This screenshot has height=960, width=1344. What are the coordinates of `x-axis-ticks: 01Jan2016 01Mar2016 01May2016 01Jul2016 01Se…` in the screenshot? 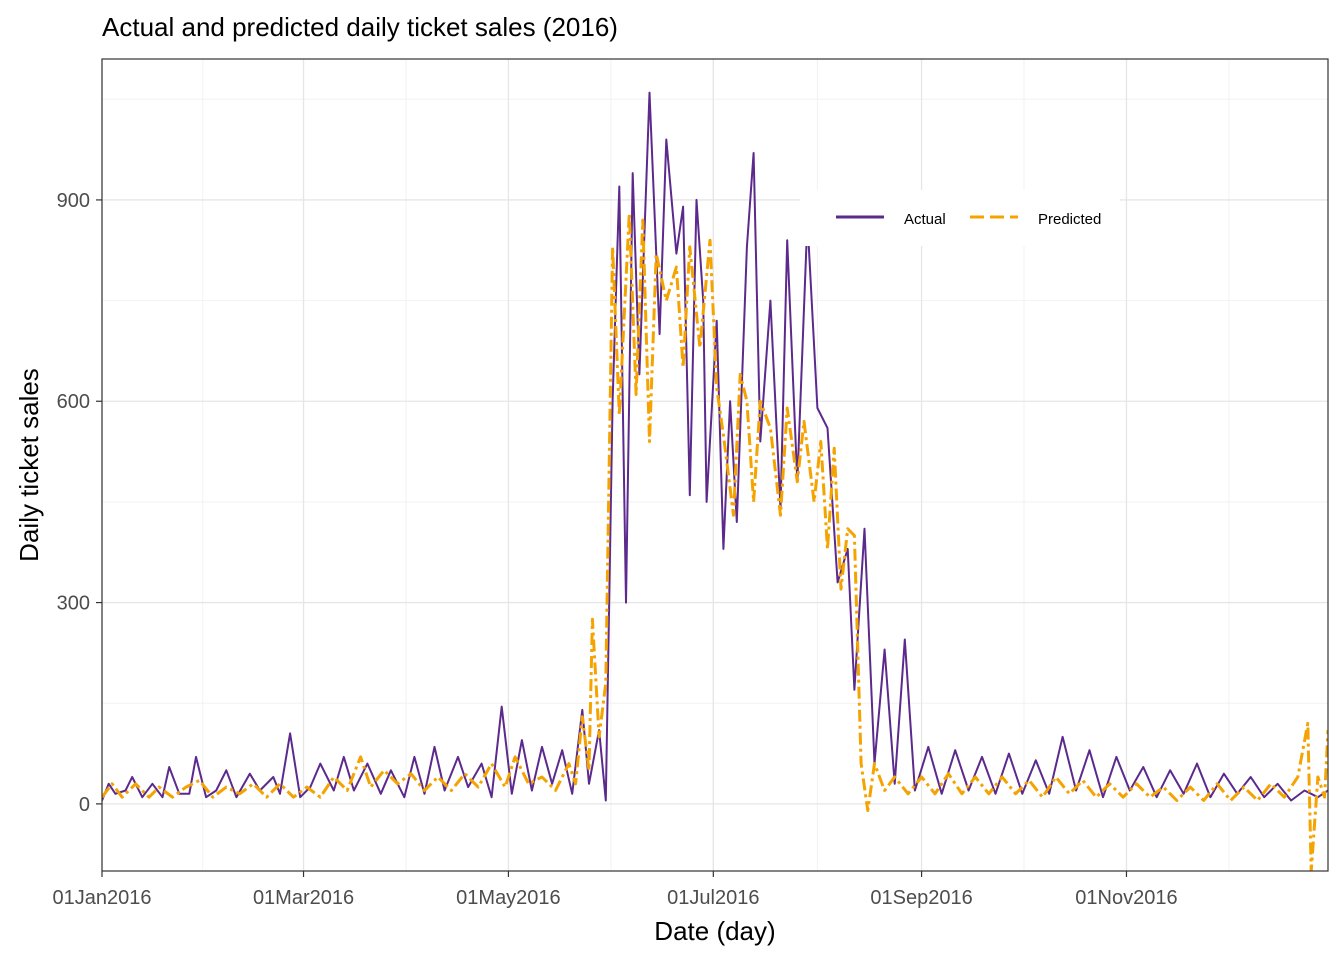 It's located at (615, 890).